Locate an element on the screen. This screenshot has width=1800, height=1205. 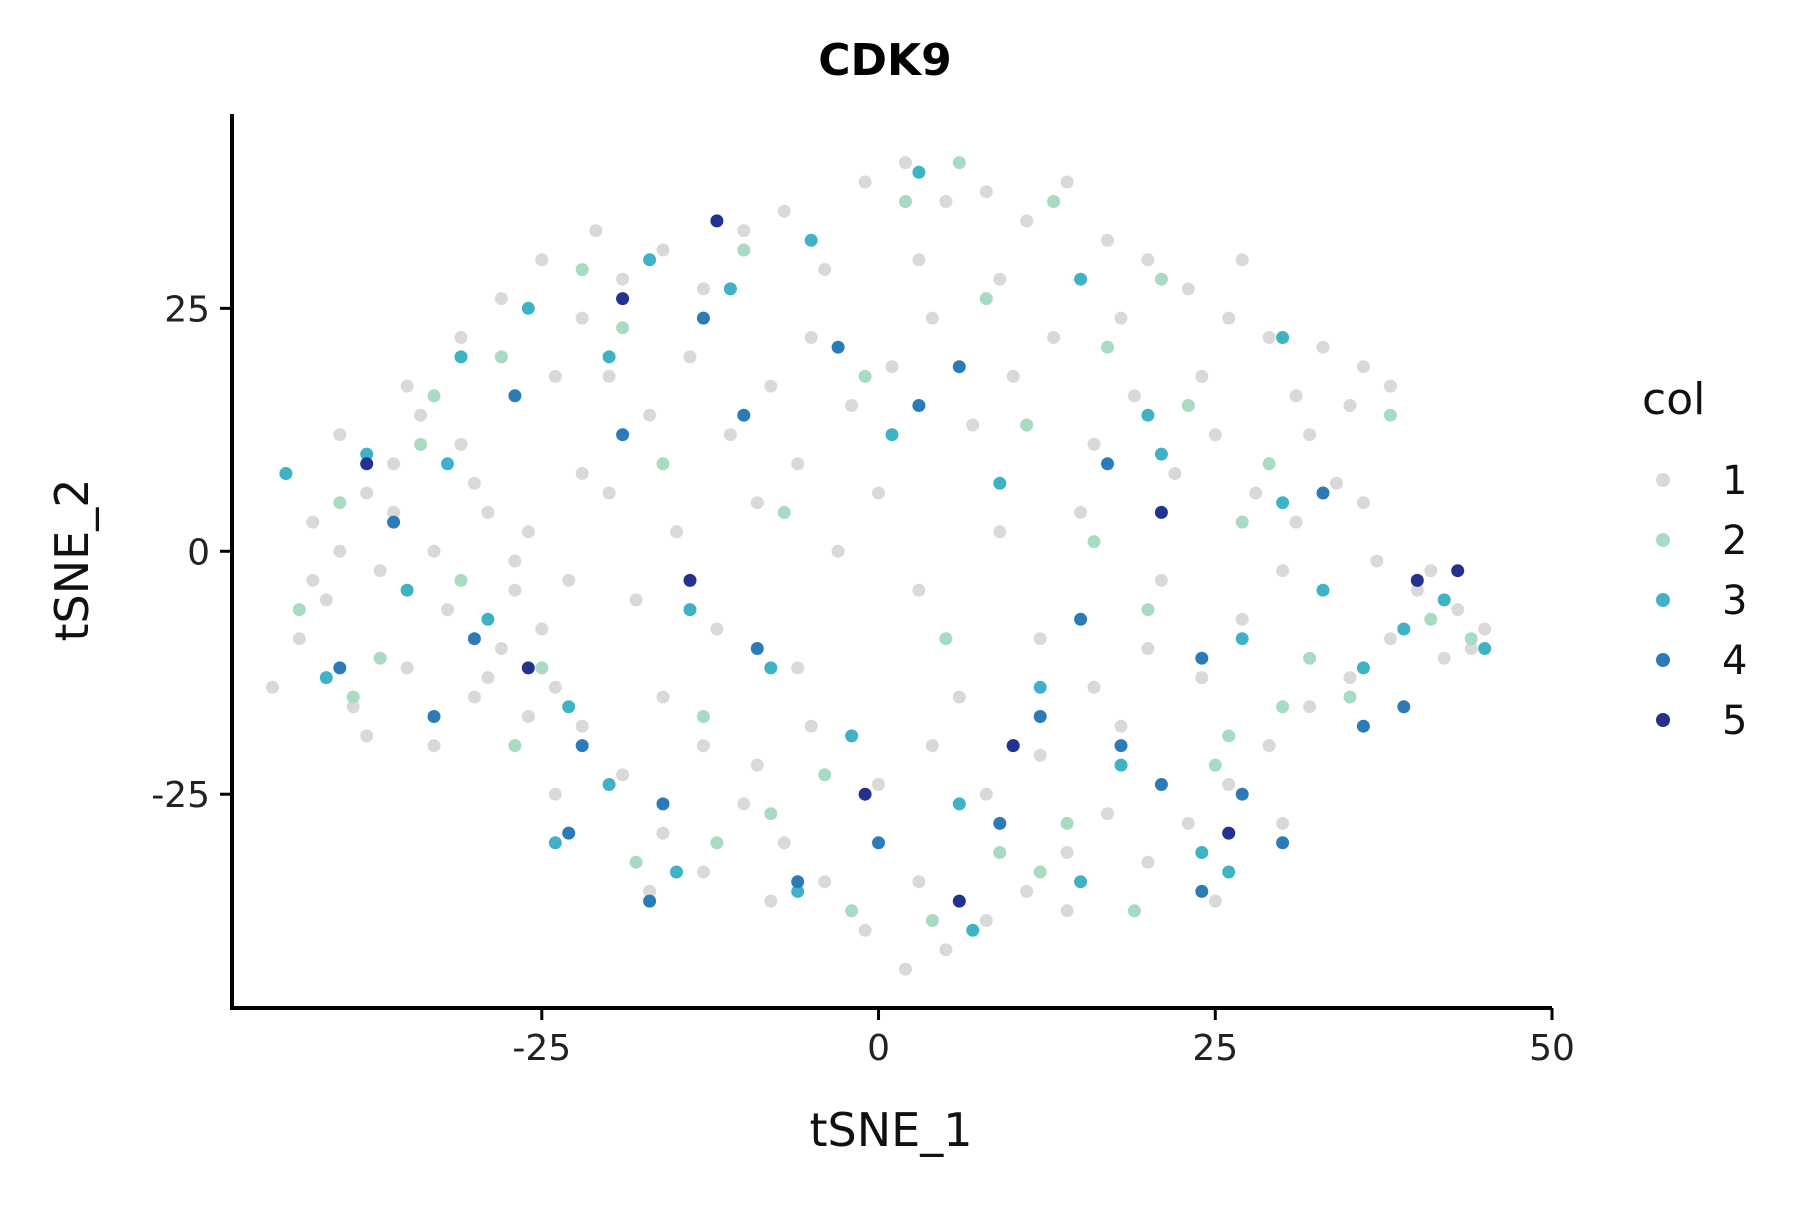
x-tick-label: 50 is located at coordinates (1552, 1048).